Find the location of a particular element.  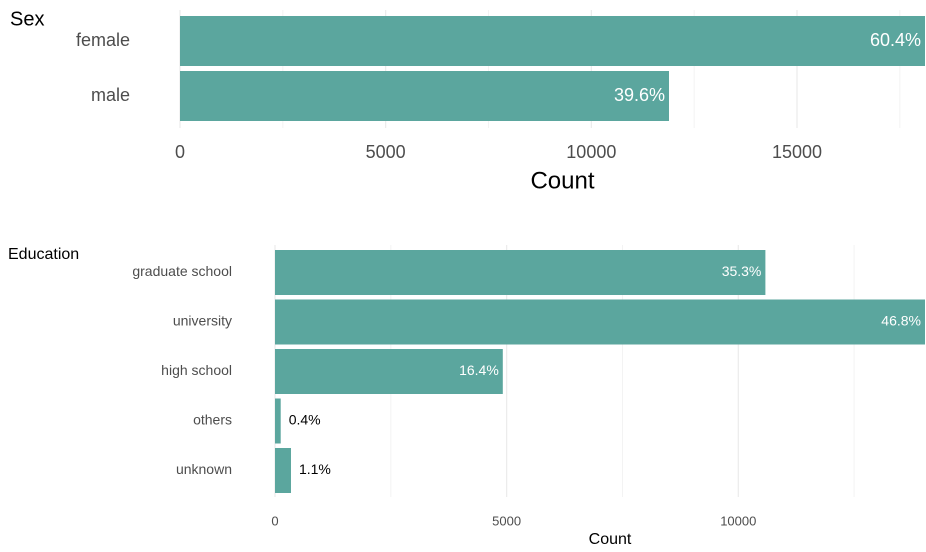

y-tick-label: others is located at coordinates (212, 420).